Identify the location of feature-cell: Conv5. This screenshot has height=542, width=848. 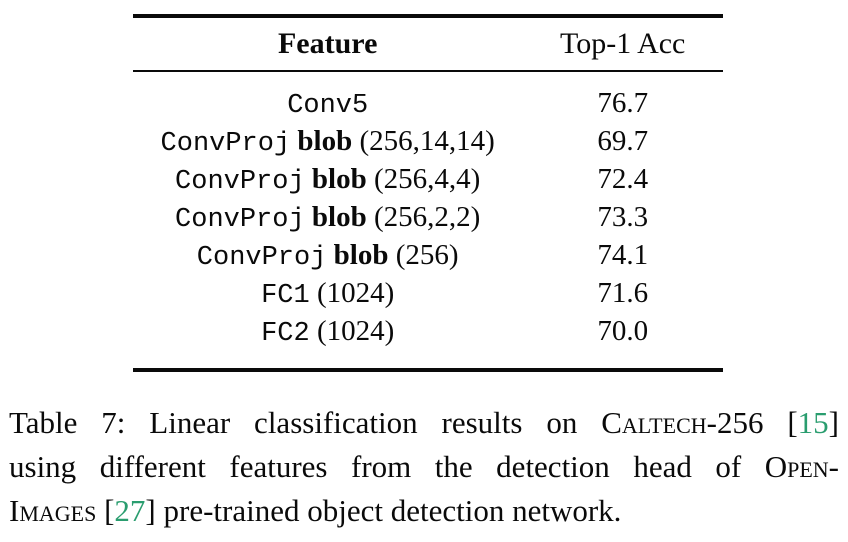
(327, 104).